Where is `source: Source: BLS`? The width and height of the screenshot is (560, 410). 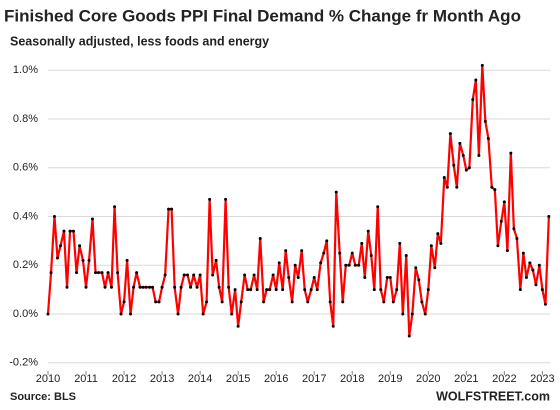
source: Source: BLS is located at coordinates (43, 397).